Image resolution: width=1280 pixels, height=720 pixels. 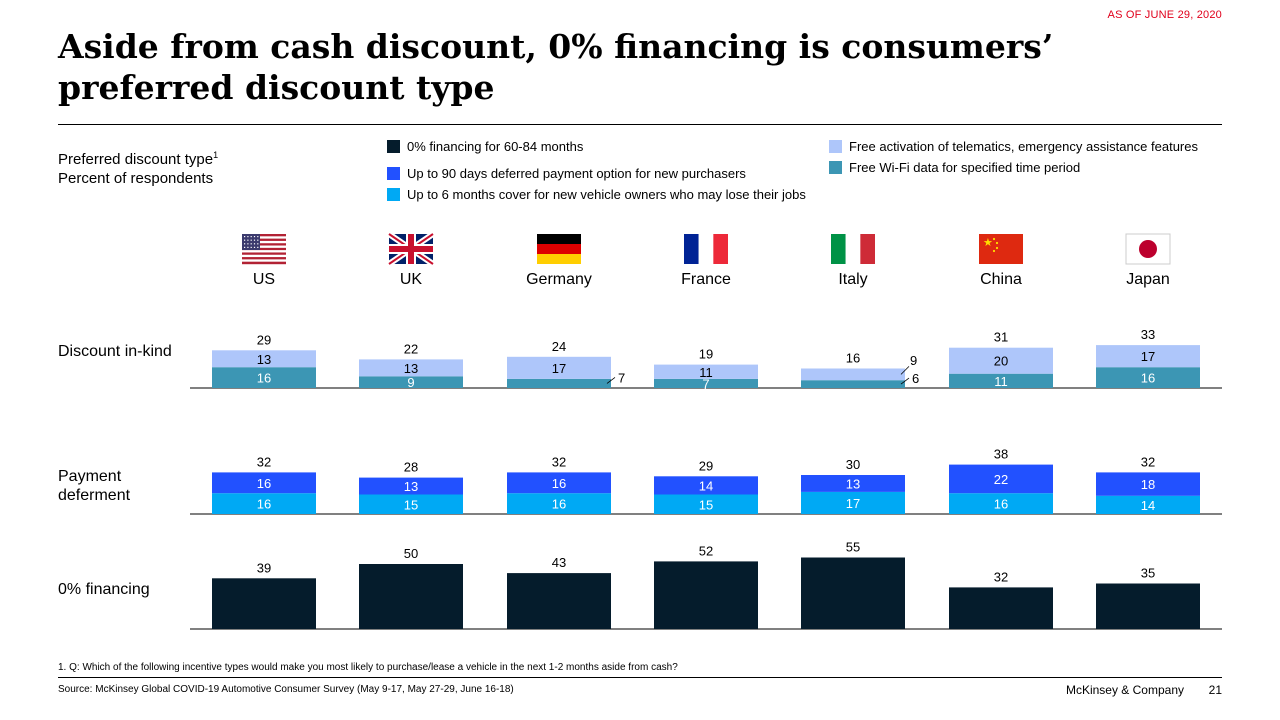 I want to click on segment-value-label: 22, so click(x=1001, y=479).